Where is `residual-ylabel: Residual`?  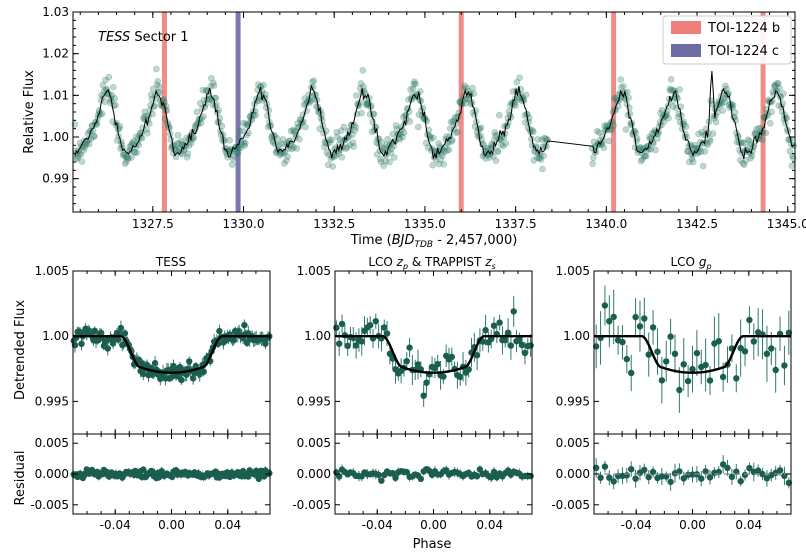 residual-ylabel: Residual is located at coordinates (20, 478).